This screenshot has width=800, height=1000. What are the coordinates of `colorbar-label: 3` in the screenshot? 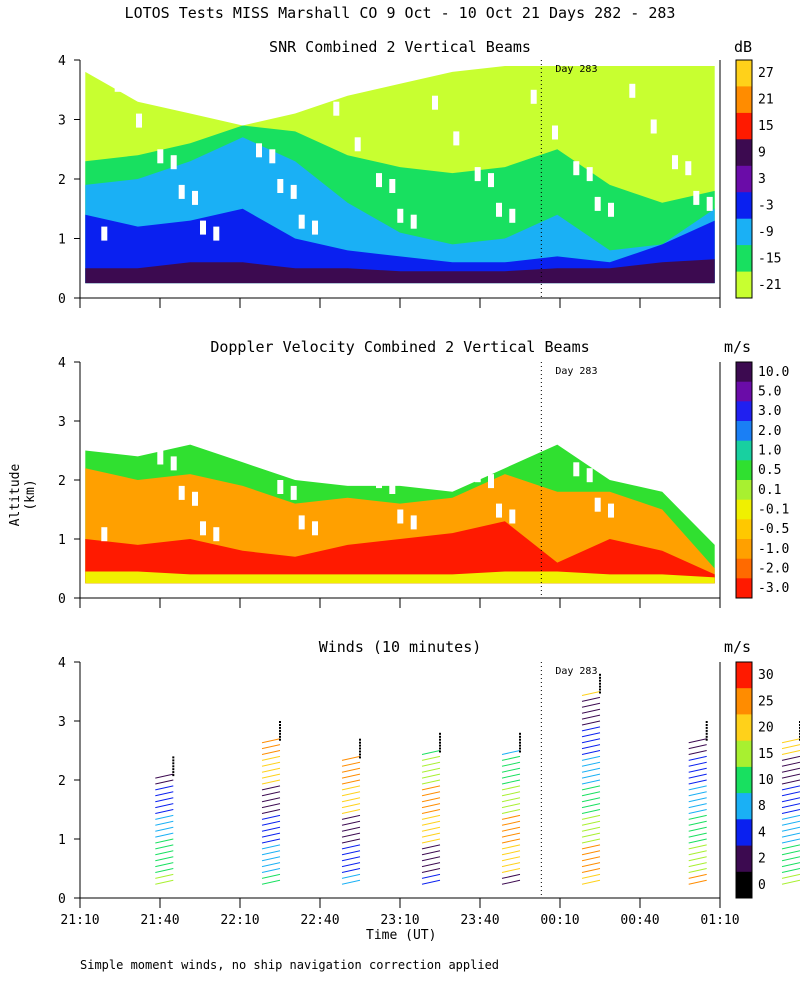 It's located at (762, 179).